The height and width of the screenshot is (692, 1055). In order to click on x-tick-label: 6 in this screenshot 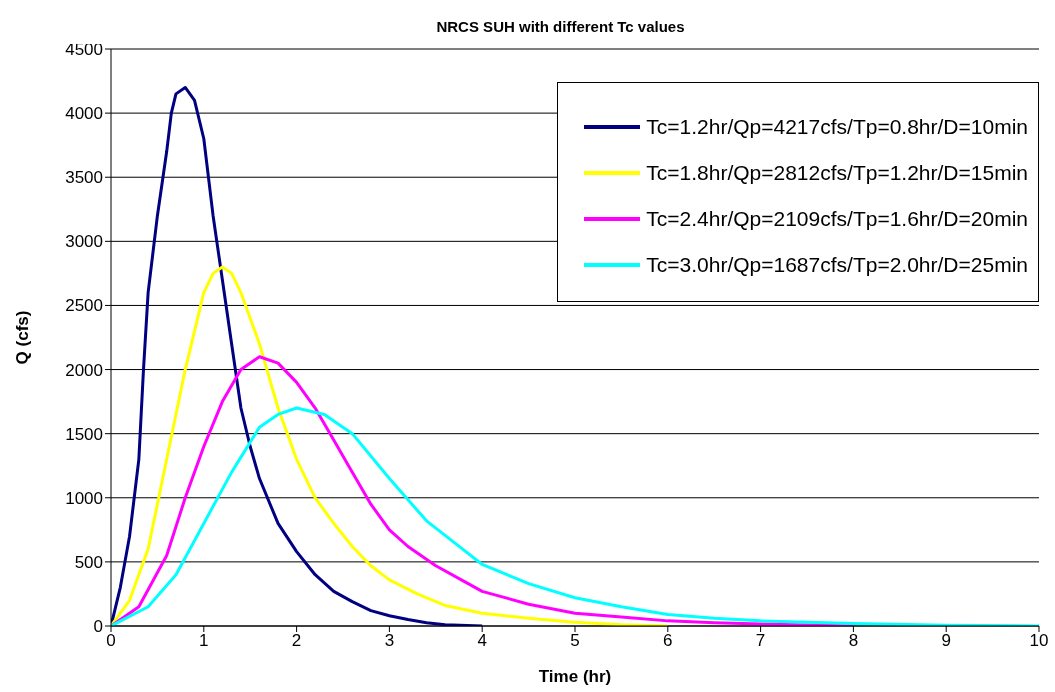, I will do `click(668, 641)`.